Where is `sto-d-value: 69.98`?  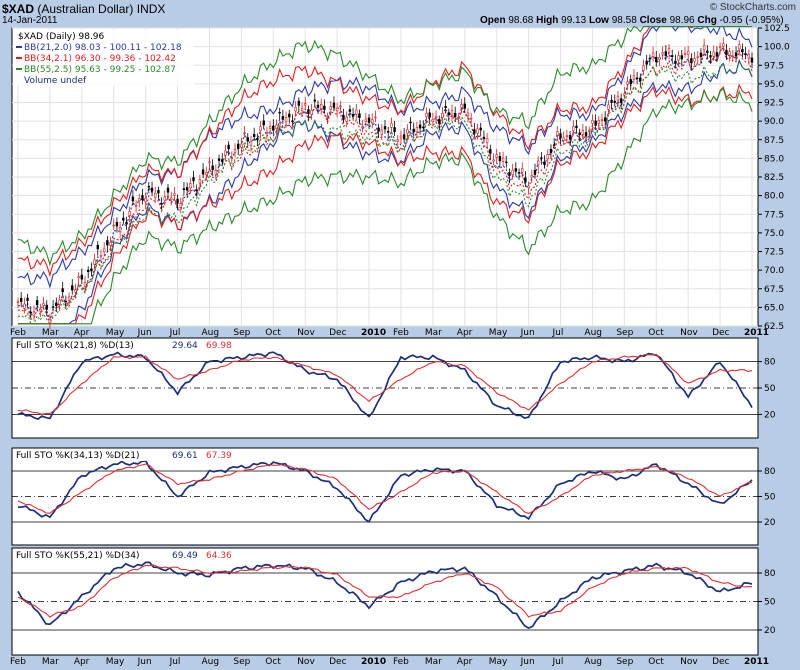
sto-d-value: 69.98 is located at coordinates (219, 346).